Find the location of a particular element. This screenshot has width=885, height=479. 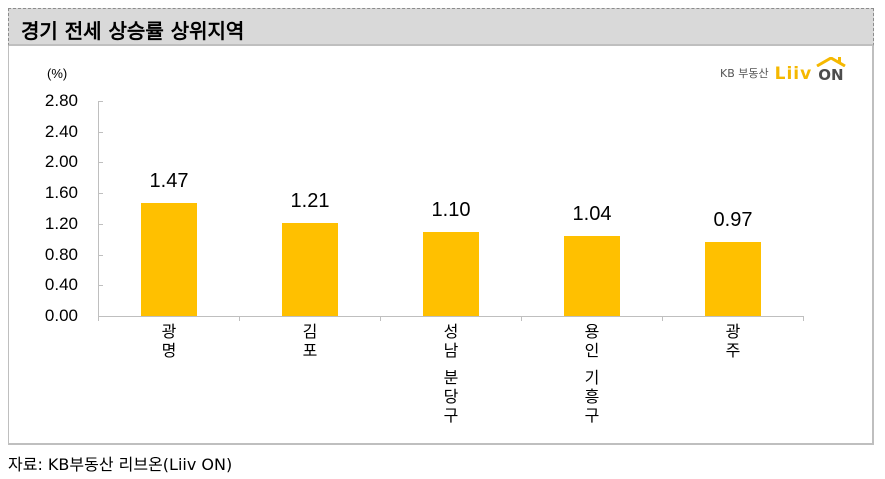

bar-value-label: 0.97 is located at coordinates (733, 220).